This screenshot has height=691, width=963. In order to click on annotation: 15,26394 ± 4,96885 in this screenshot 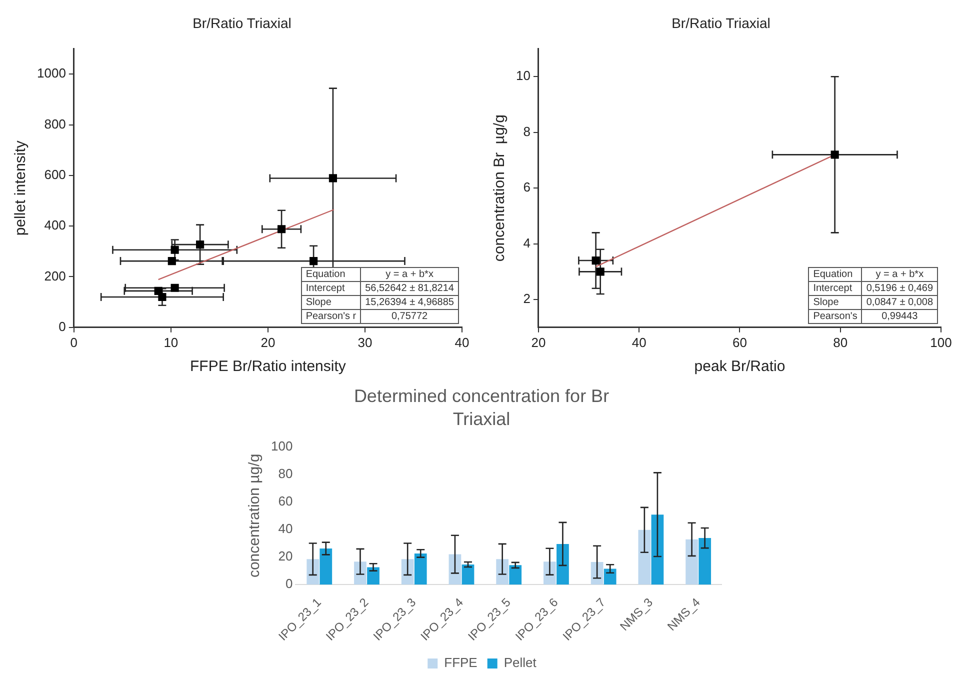, I will do `click(409, 303)`.